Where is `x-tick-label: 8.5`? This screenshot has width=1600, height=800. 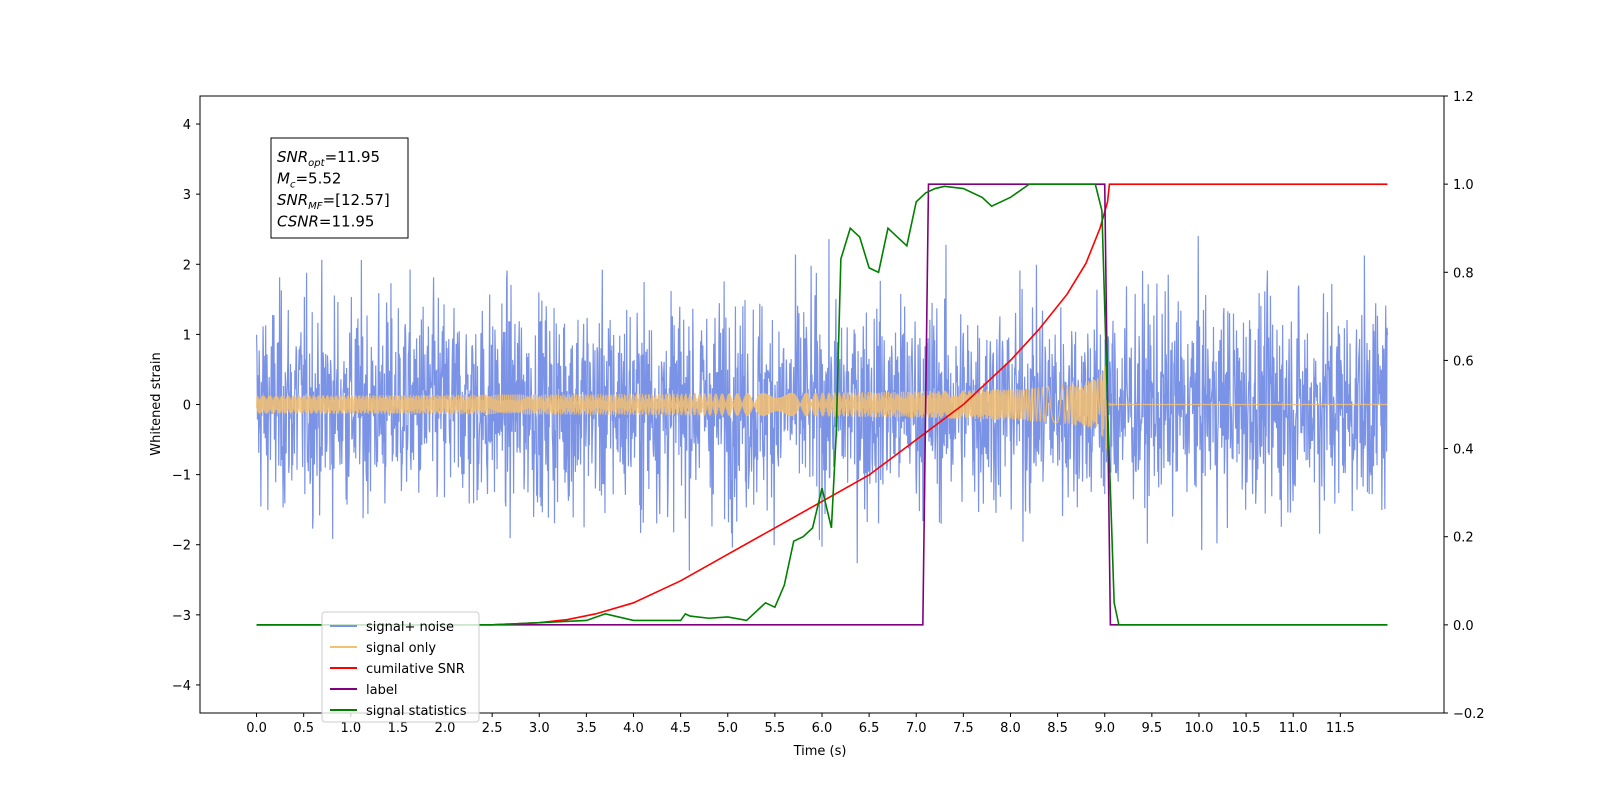 x-tick-label: 8.5 is located at coordinates (1057, 728).